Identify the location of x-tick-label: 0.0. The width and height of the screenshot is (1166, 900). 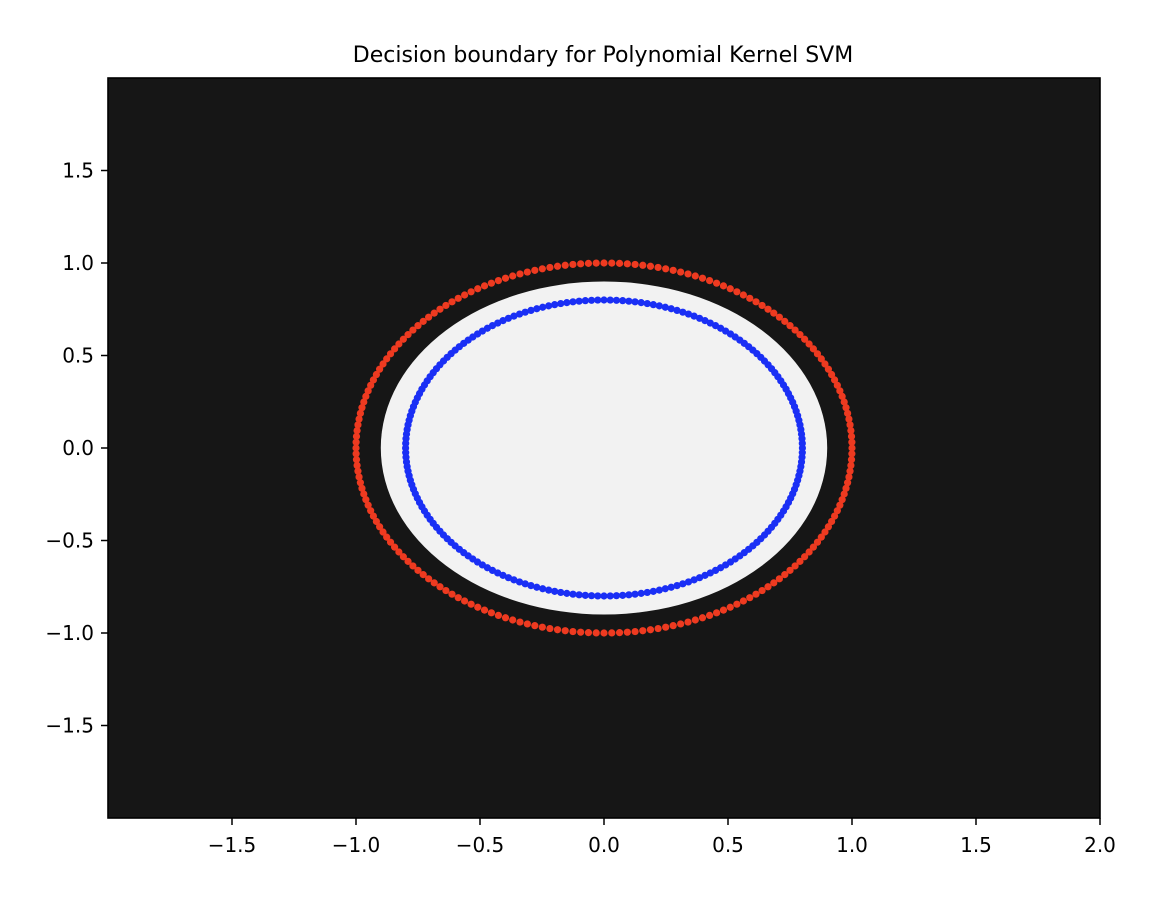
(604, 845).